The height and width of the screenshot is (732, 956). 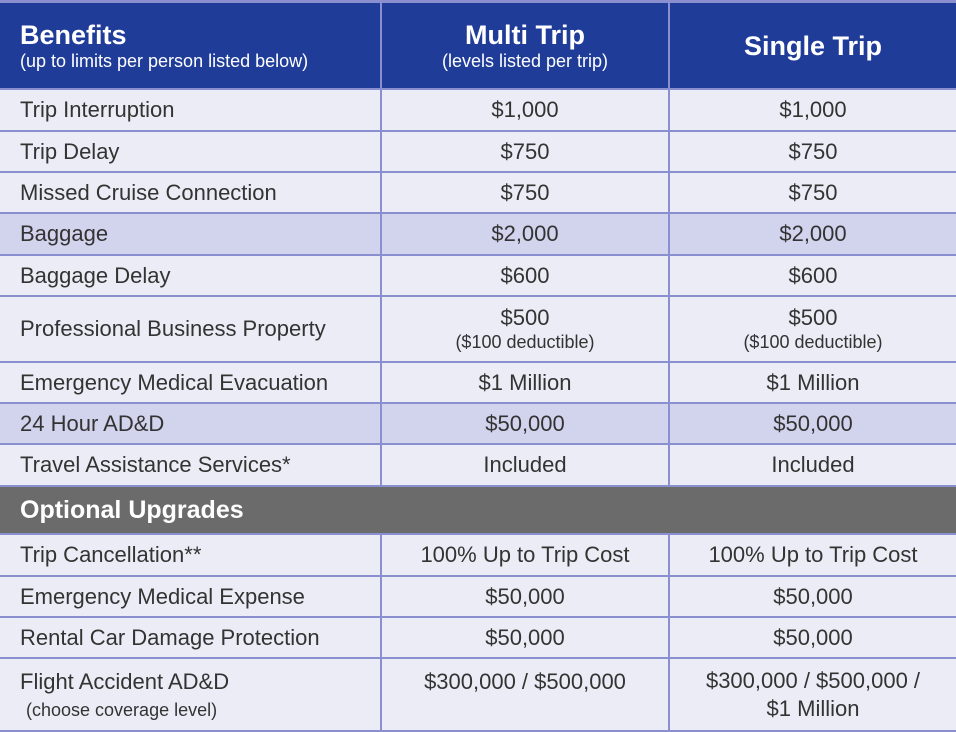 I want to click on benefit-name: Trip Interruption, so click(x=97, y=109).